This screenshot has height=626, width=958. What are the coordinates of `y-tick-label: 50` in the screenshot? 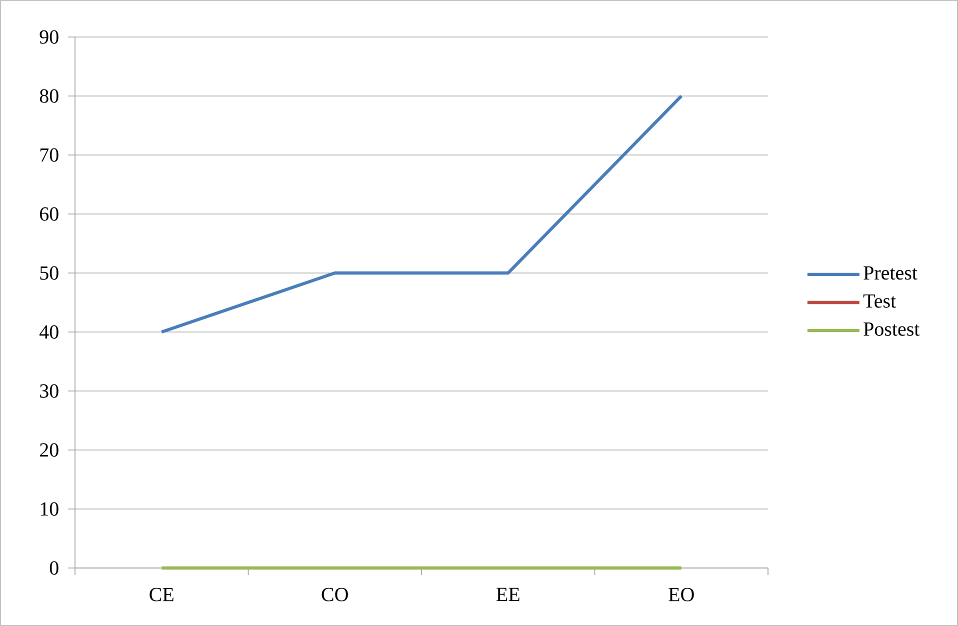 It's located at (49, 273).